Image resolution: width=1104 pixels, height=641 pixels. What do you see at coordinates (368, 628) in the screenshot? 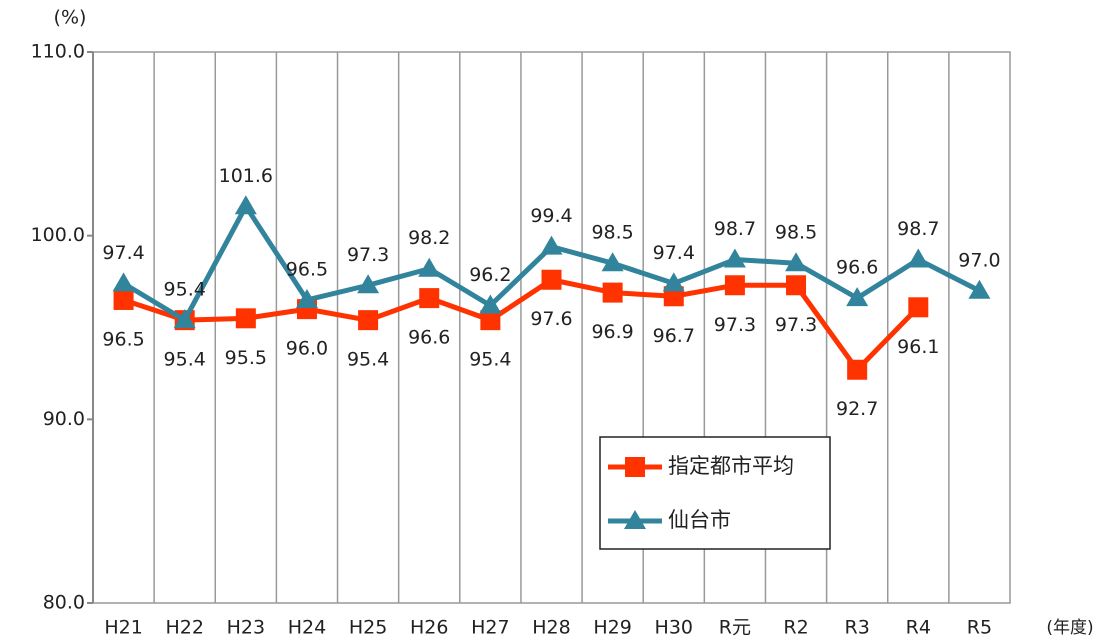
I see `x-tick-label: H25` at bounding box center [368, 628].